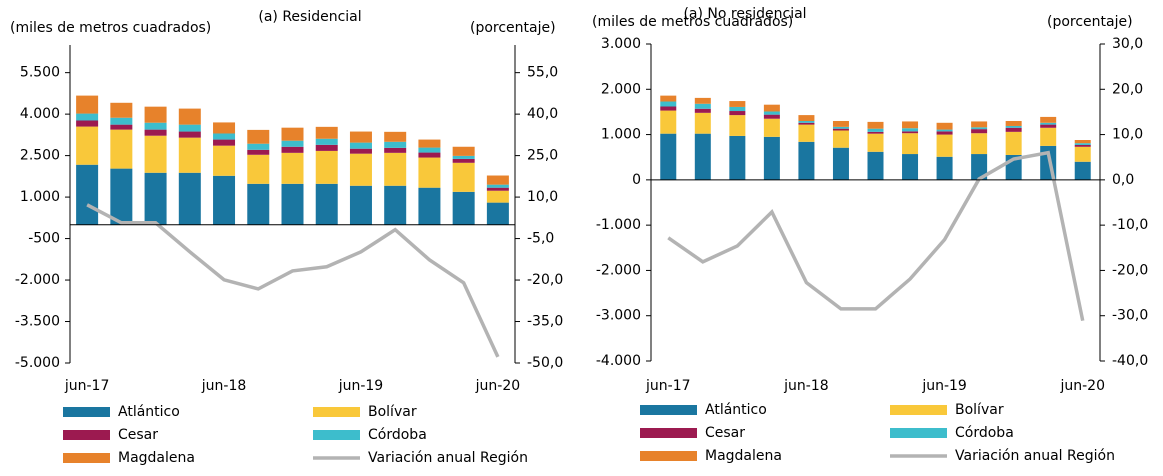 This screenshot has height=476, width=1163. What do you see at coordinates (621, 44) in the screenshot?
I see `y-tick-label: 3.000` at bounding box center [621, 44].